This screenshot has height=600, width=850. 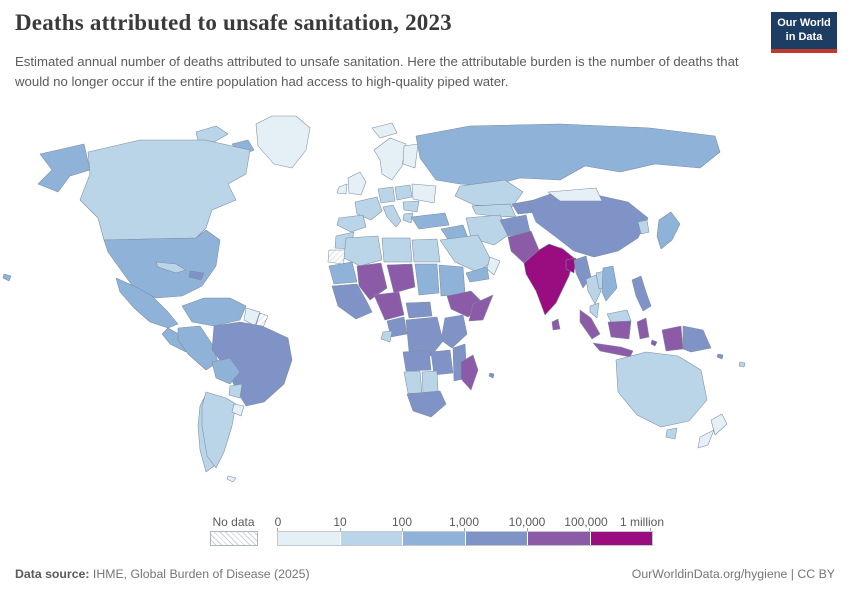 I want to click on country-indonesia-java, so click(x=613, y=350).